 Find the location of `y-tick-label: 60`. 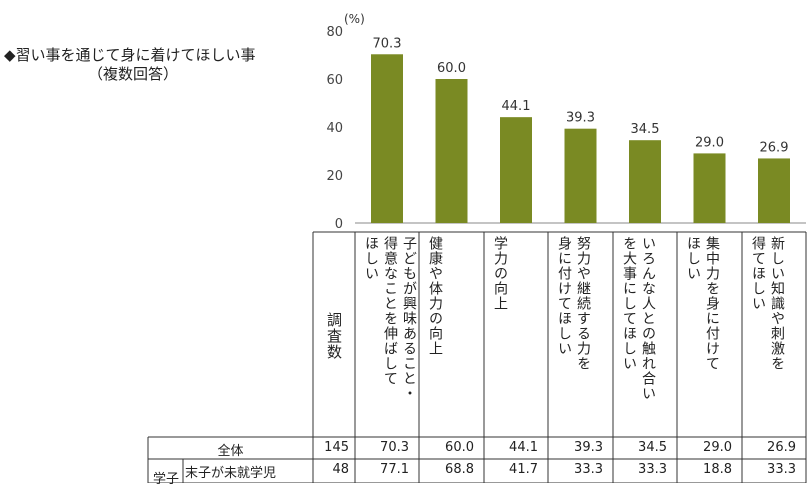

y-tick-label: 60 is located at coordinates (334, 80).